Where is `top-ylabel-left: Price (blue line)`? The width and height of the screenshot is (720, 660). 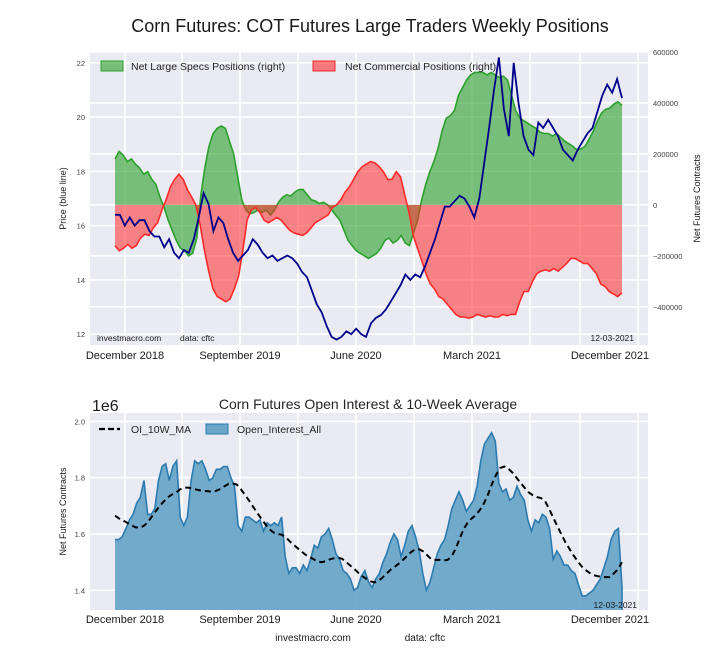 top-ylabel-left: Price (blue line) is located at coordinates (63, 198).